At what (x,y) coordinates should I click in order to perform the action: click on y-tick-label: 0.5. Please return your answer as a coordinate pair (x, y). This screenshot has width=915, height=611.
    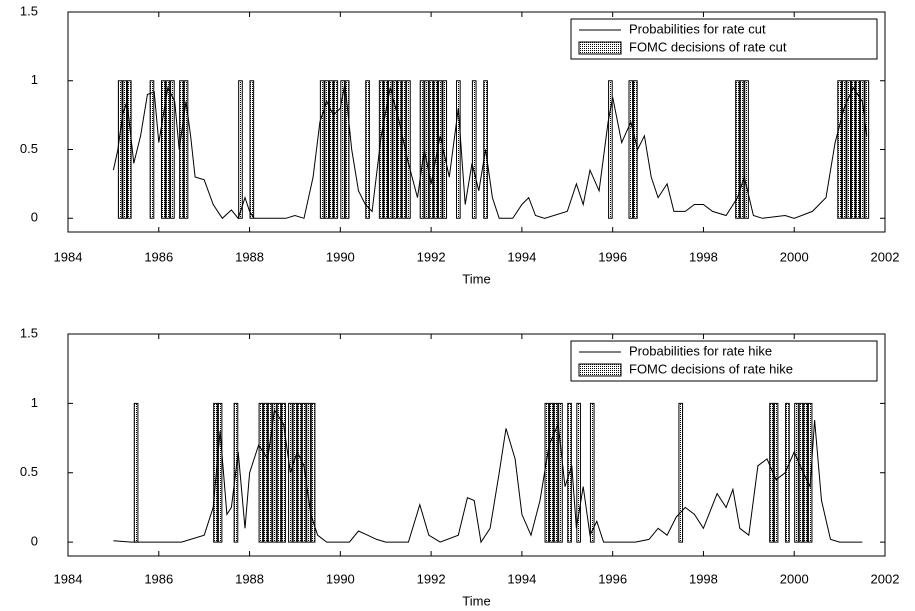
    Looking at the image, I should click on (29, 148).